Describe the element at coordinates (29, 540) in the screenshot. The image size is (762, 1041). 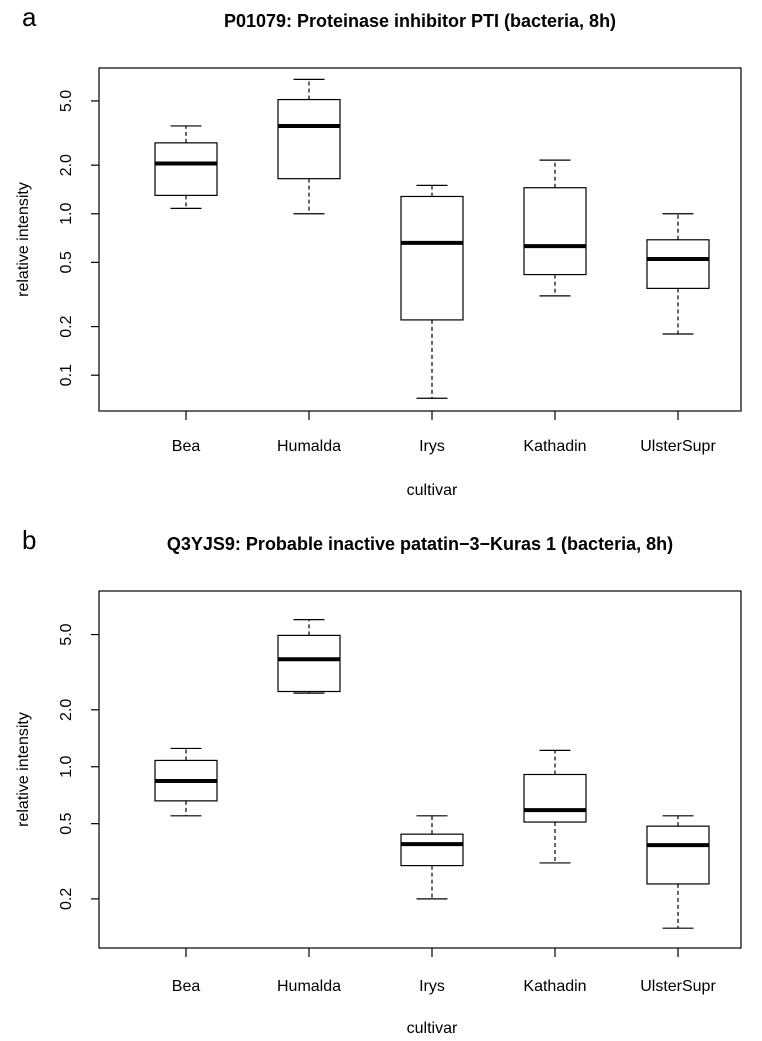
I see `panel-letter: b` at that location.